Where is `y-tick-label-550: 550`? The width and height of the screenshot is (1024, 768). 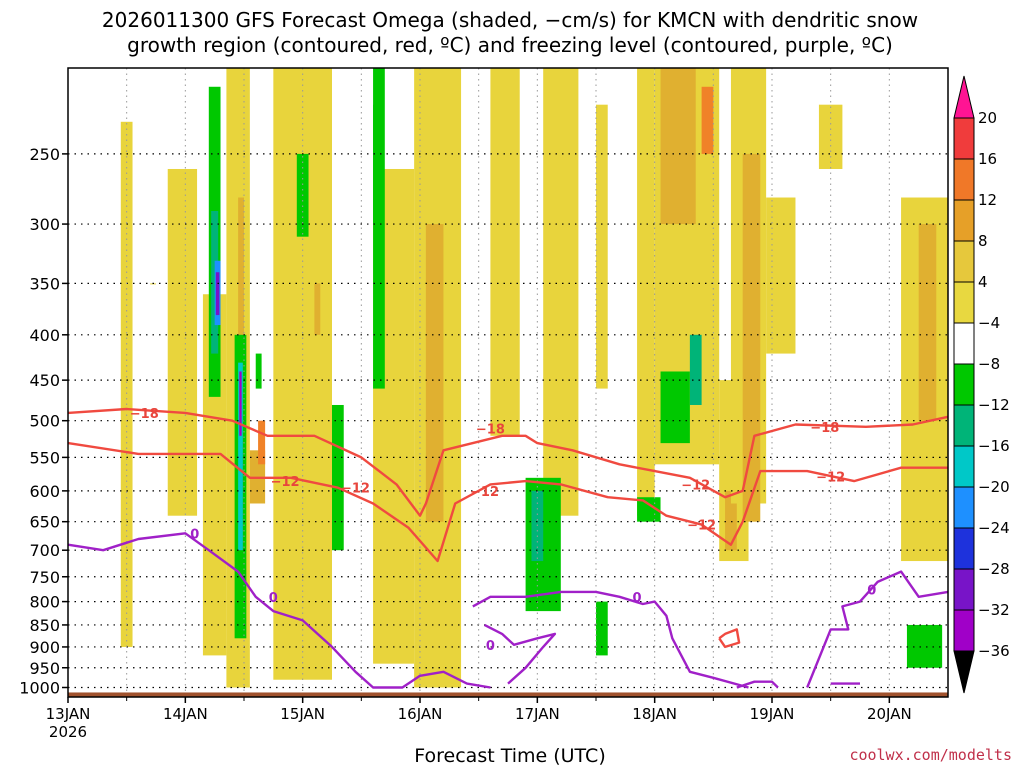 y-tick-label-550: 550 is located at coordinates (44, 457).